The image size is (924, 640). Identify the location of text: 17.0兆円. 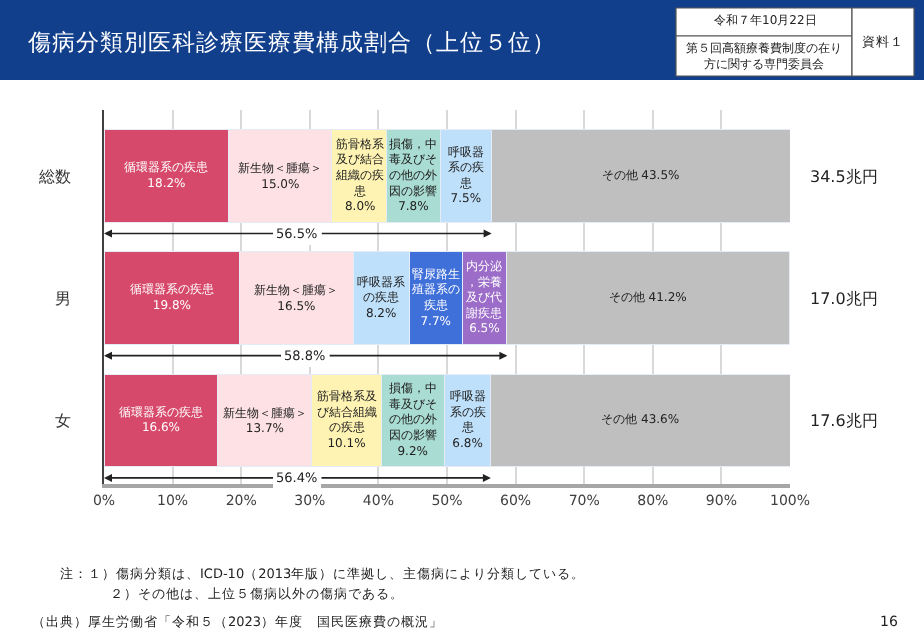
(844, 299).